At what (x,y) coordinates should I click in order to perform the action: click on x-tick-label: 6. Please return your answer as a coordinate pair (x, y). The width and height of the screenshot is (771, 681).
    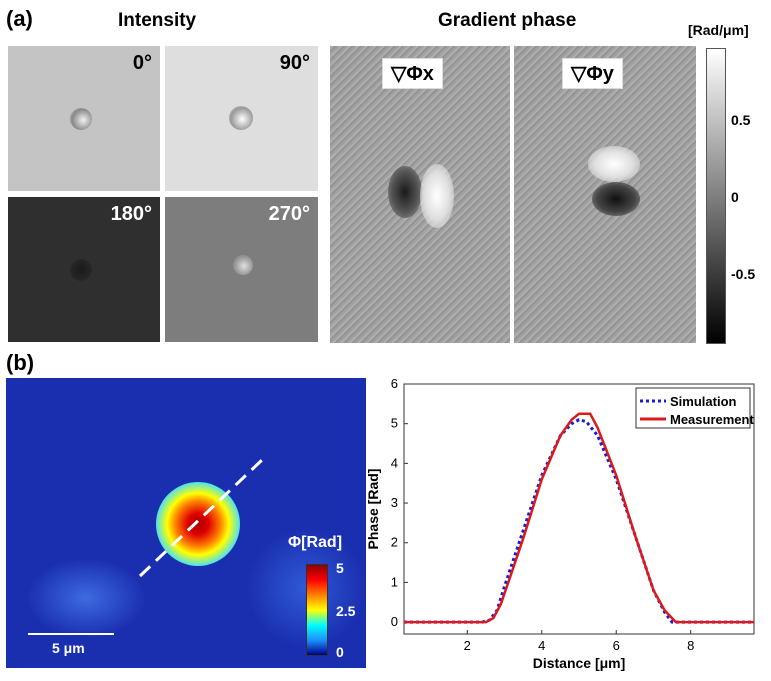
    Looking at the image, I should click on (616, 645).